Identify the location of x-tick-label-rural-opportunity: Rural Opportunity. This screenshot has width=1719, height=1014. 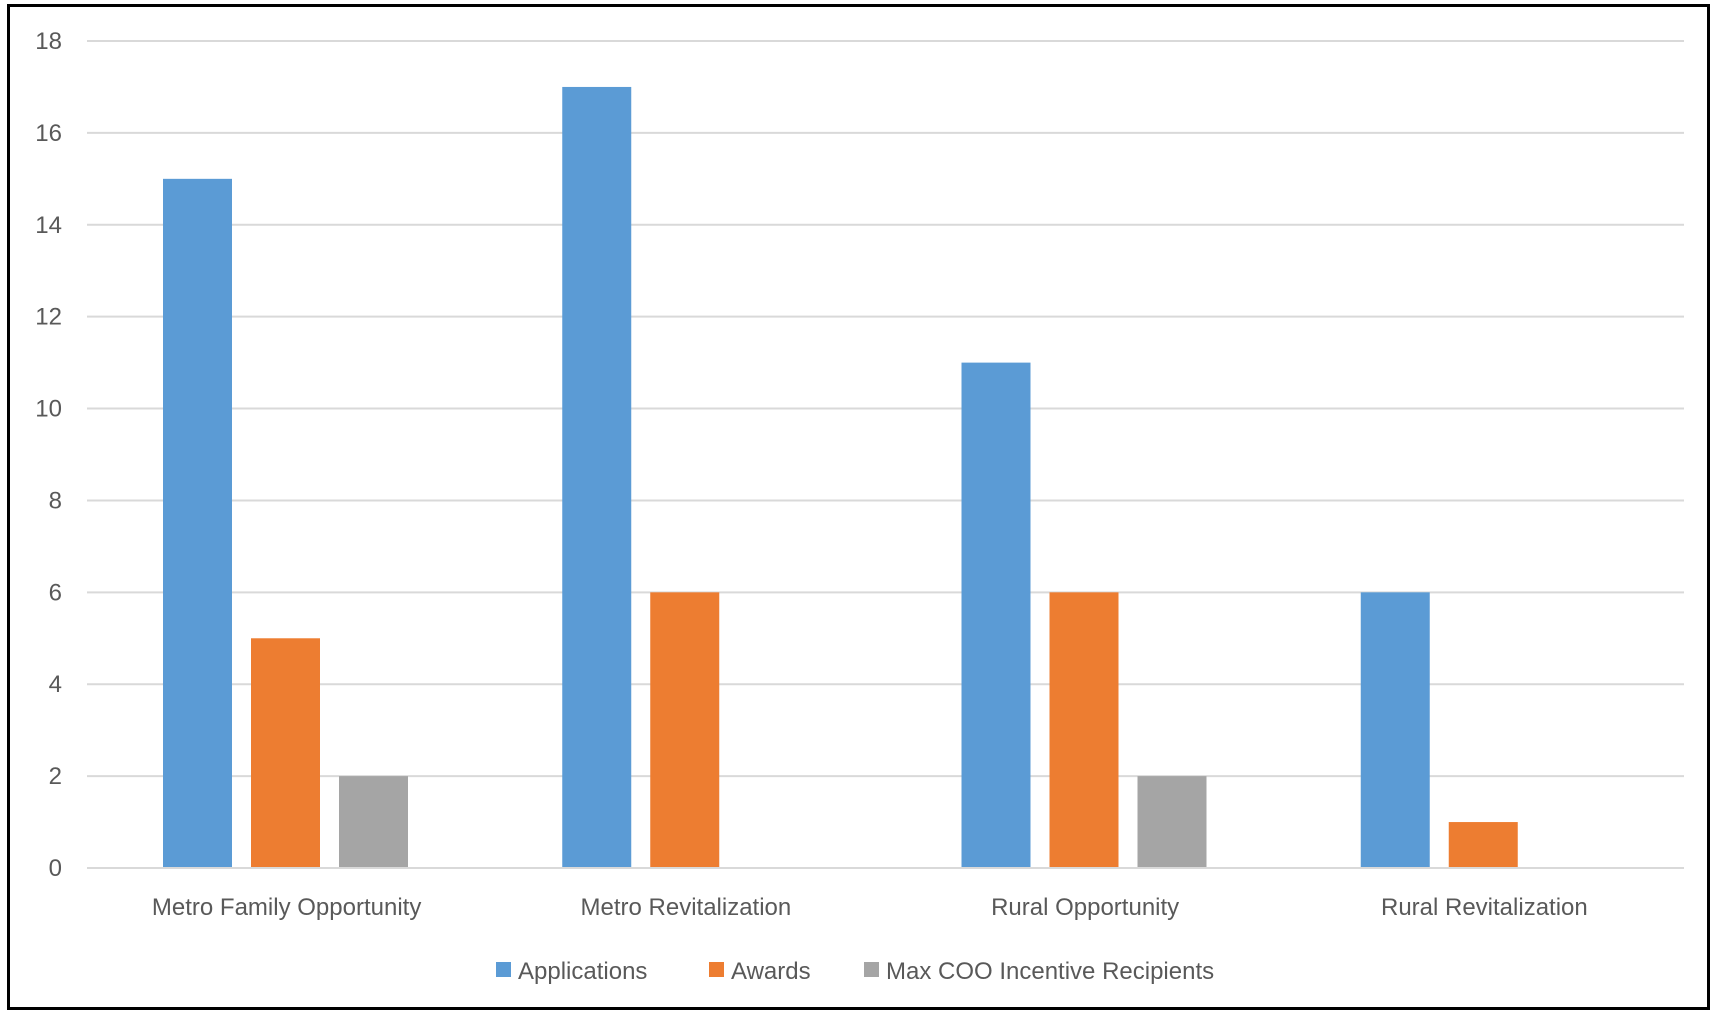
(1085, 907).